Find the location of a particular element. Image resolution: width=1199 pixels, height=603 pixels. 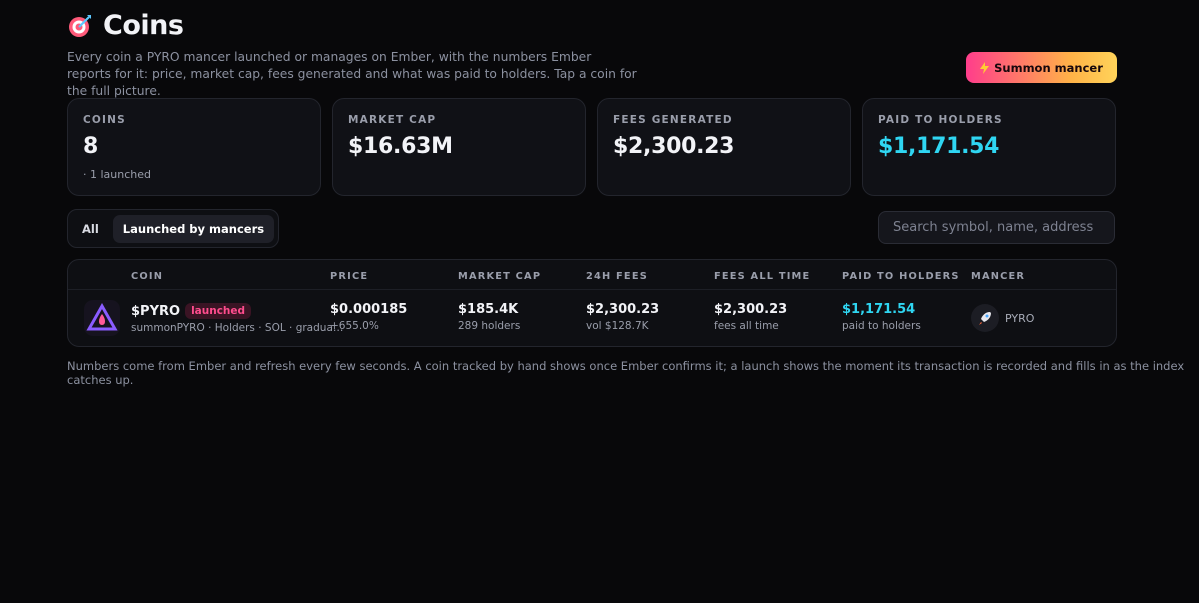

column-header: PRICE is located at coordinates (349, 276).